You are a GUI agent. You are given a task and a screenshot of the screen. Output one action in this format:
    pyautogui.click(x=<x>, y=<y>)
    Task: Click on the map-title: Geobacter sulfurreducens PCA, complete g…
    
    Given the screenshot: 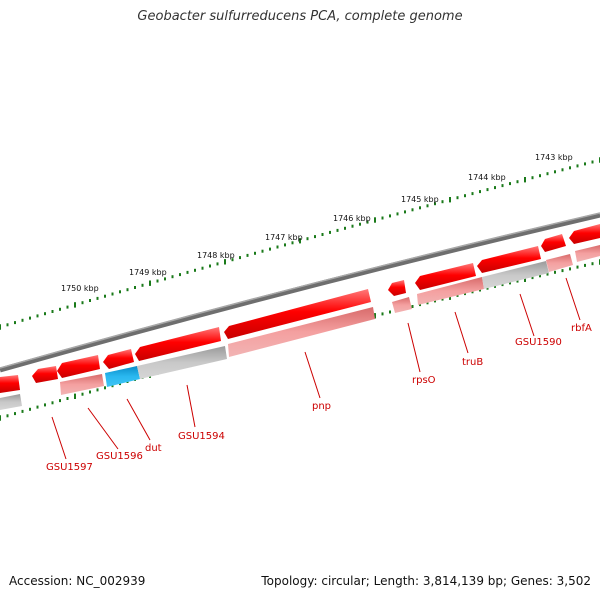 What is the action you would take?
    pyautogui.click(x=300, y=16)
    